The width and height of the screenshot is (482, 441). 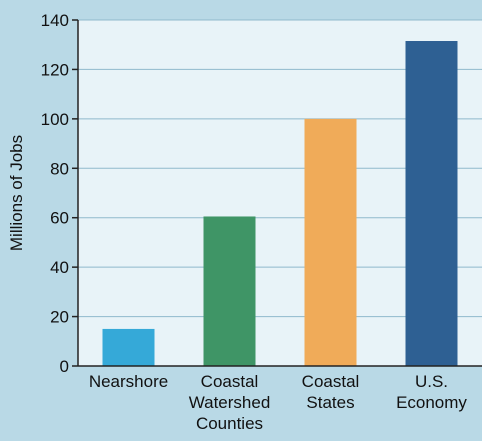 I want to click on x-category-label: Coastal States, so click(x=331, y=392).